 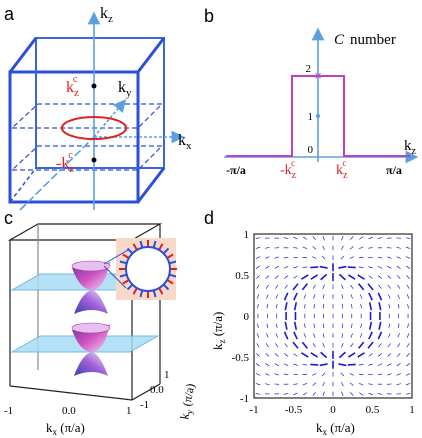 I want to click on cube, so click(x=87, y=120).